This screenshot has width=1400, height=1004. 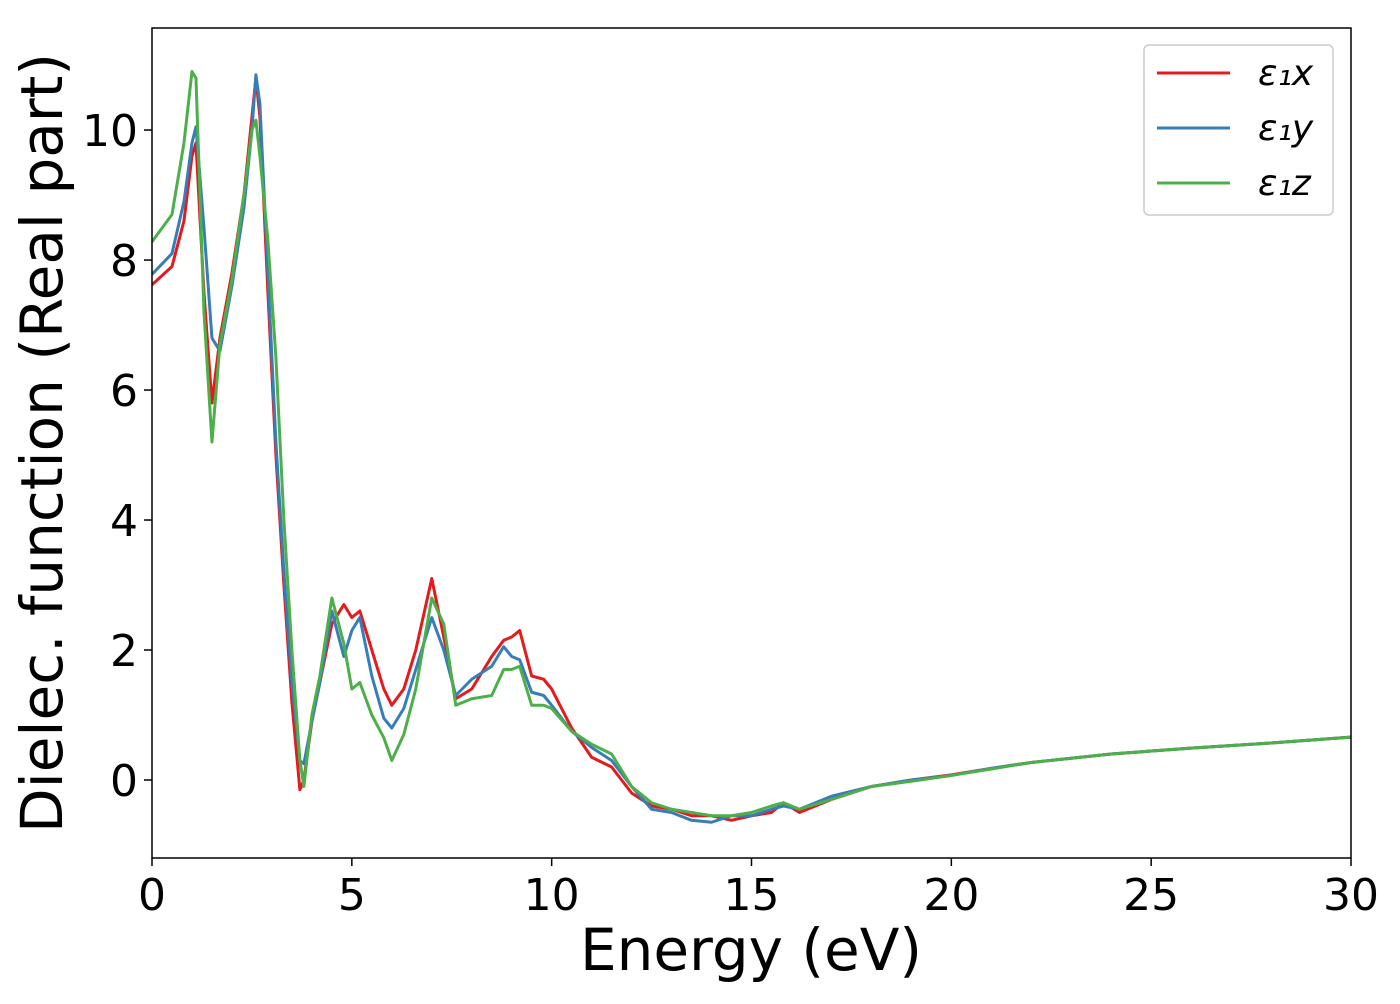 I want to click on x-tick-label: 0, so click(x=152, y=895).